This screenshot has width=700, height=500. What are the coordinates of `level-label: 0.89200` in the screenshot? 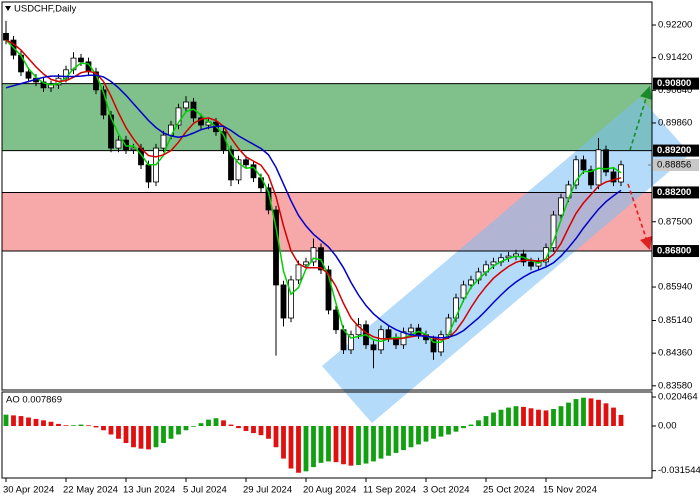 It's located at (674, 150).